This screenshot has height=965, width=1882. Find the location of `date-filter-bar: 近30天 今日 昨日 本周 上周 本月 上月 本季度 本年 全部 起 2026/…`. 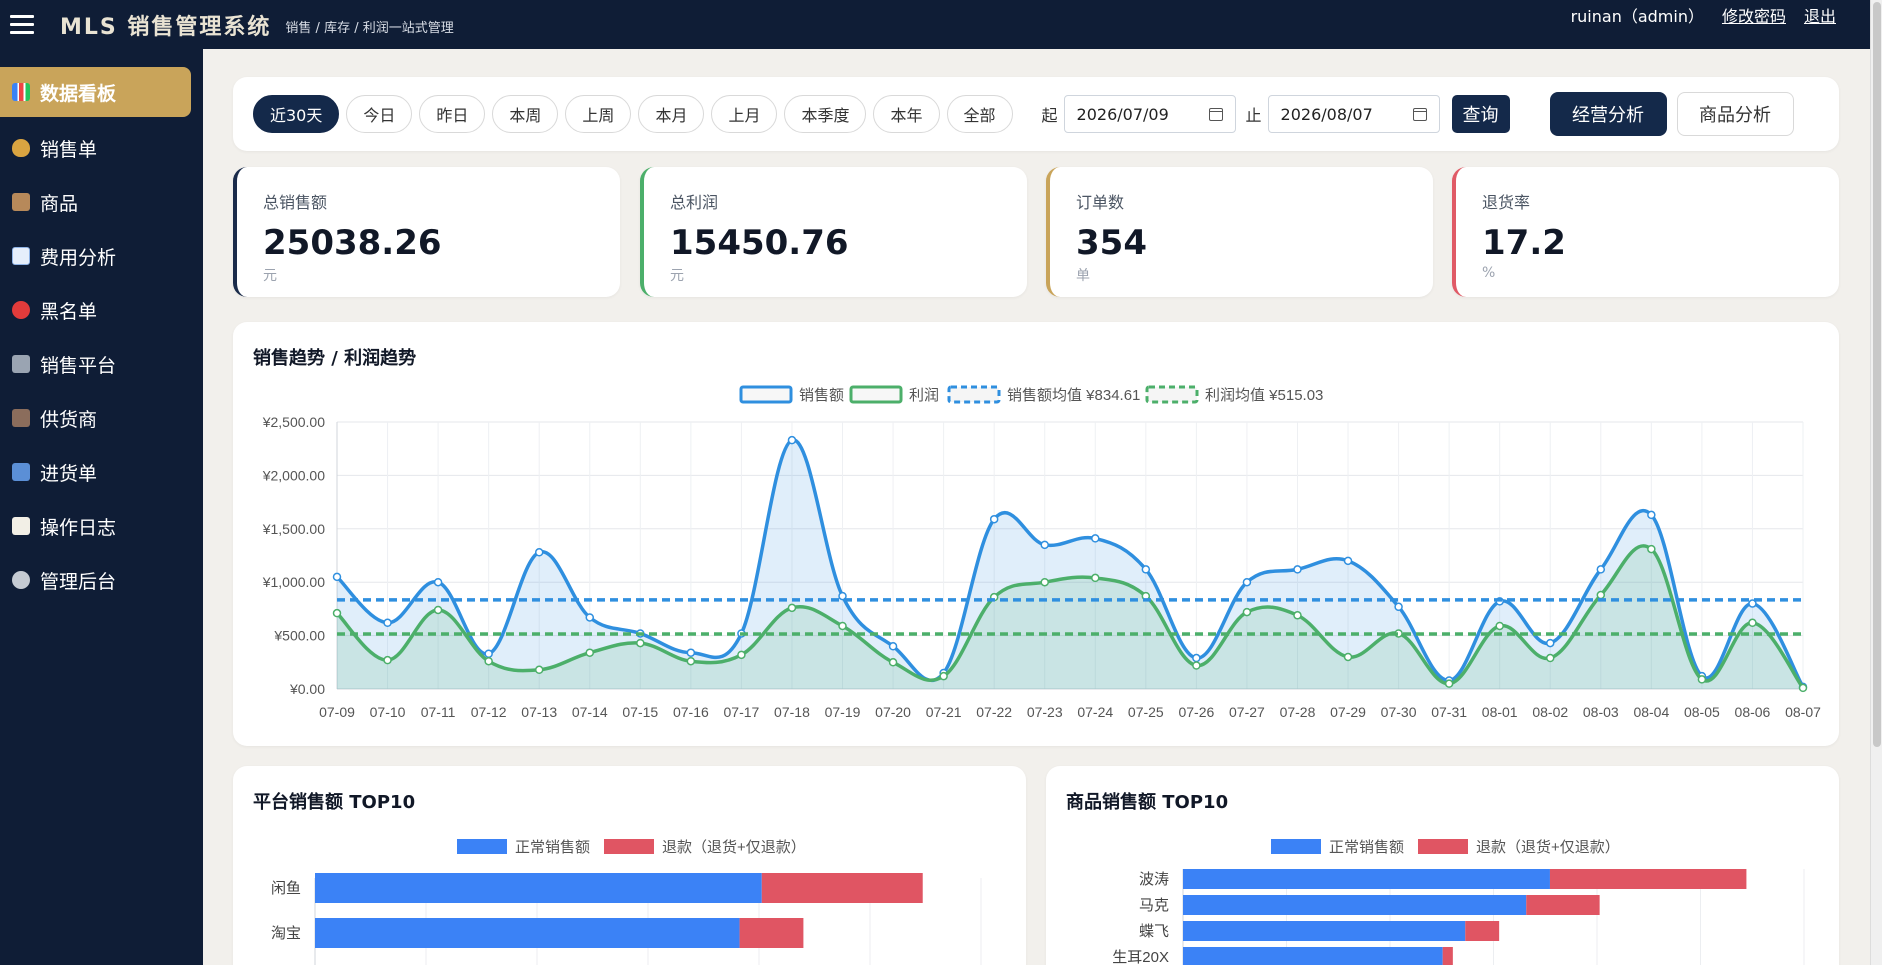

date-filter-bar: 近30天 今日 昨日 本周 上周 本月 上月 本季度 本年 全部 起 2026/… is located at coordinates (1036, 114).